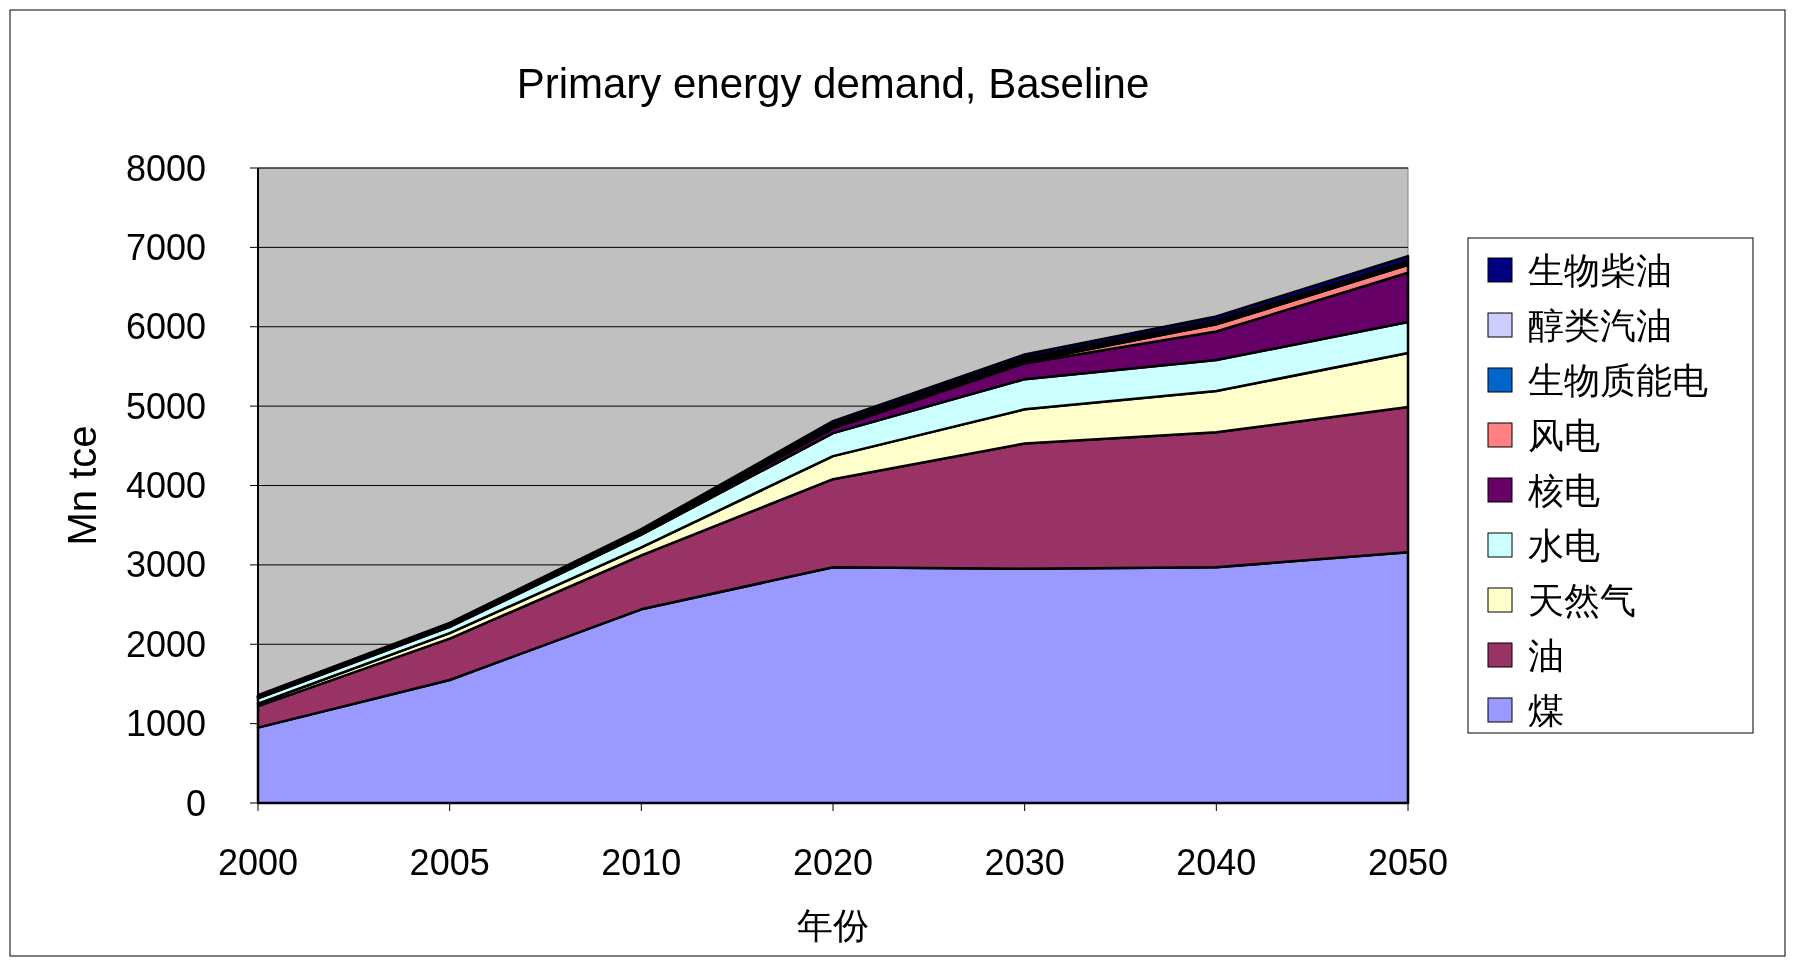  What do you see at coordinates (1564, 545) in the screenshot?
I see `legend-label: 水电` at bounding box center [1564, 545].